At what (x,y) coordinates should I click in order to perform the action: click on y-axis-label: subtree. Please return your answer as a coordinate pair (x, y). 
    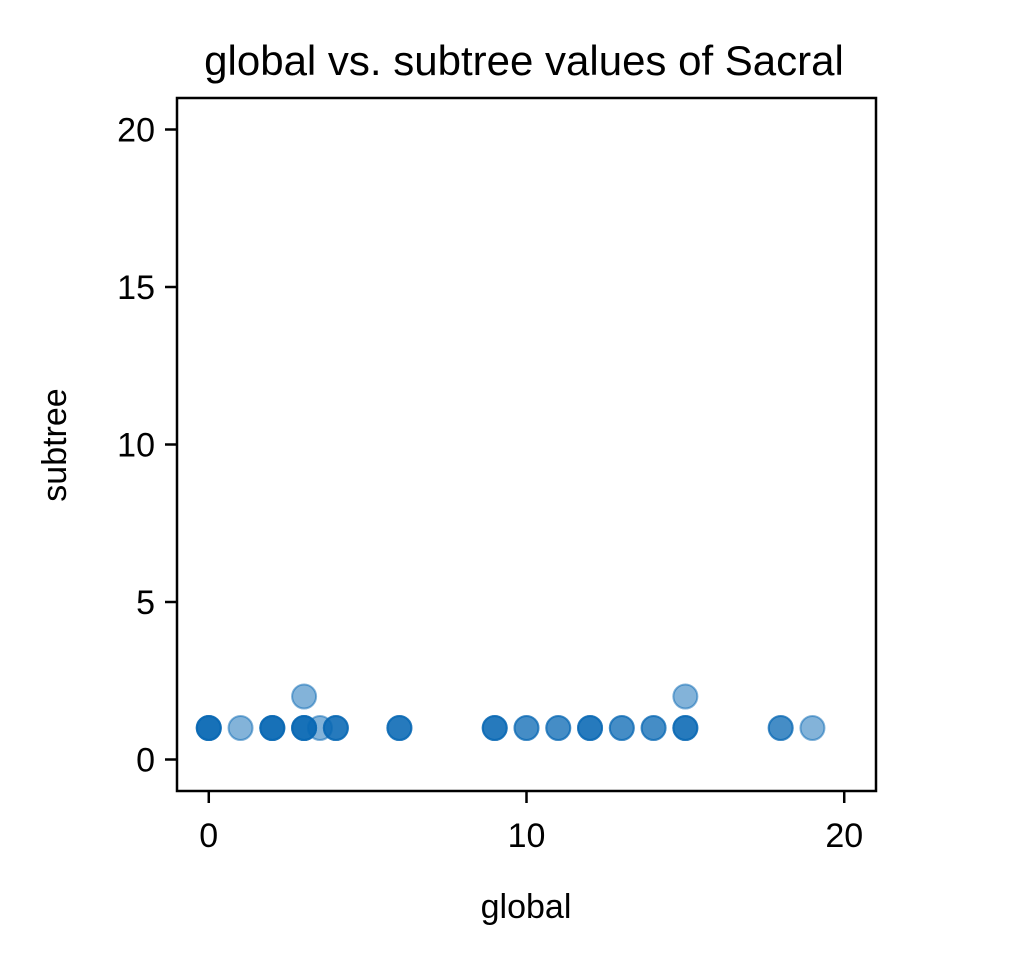
    Looking at the image, I should click on (55, 444).